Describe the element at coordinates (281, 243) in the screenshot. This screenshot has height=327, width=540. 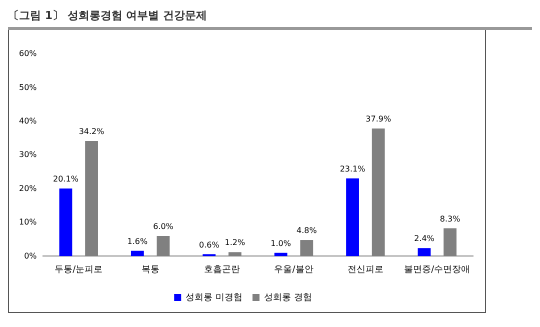
I see `data-label: 1.0%` at that location.